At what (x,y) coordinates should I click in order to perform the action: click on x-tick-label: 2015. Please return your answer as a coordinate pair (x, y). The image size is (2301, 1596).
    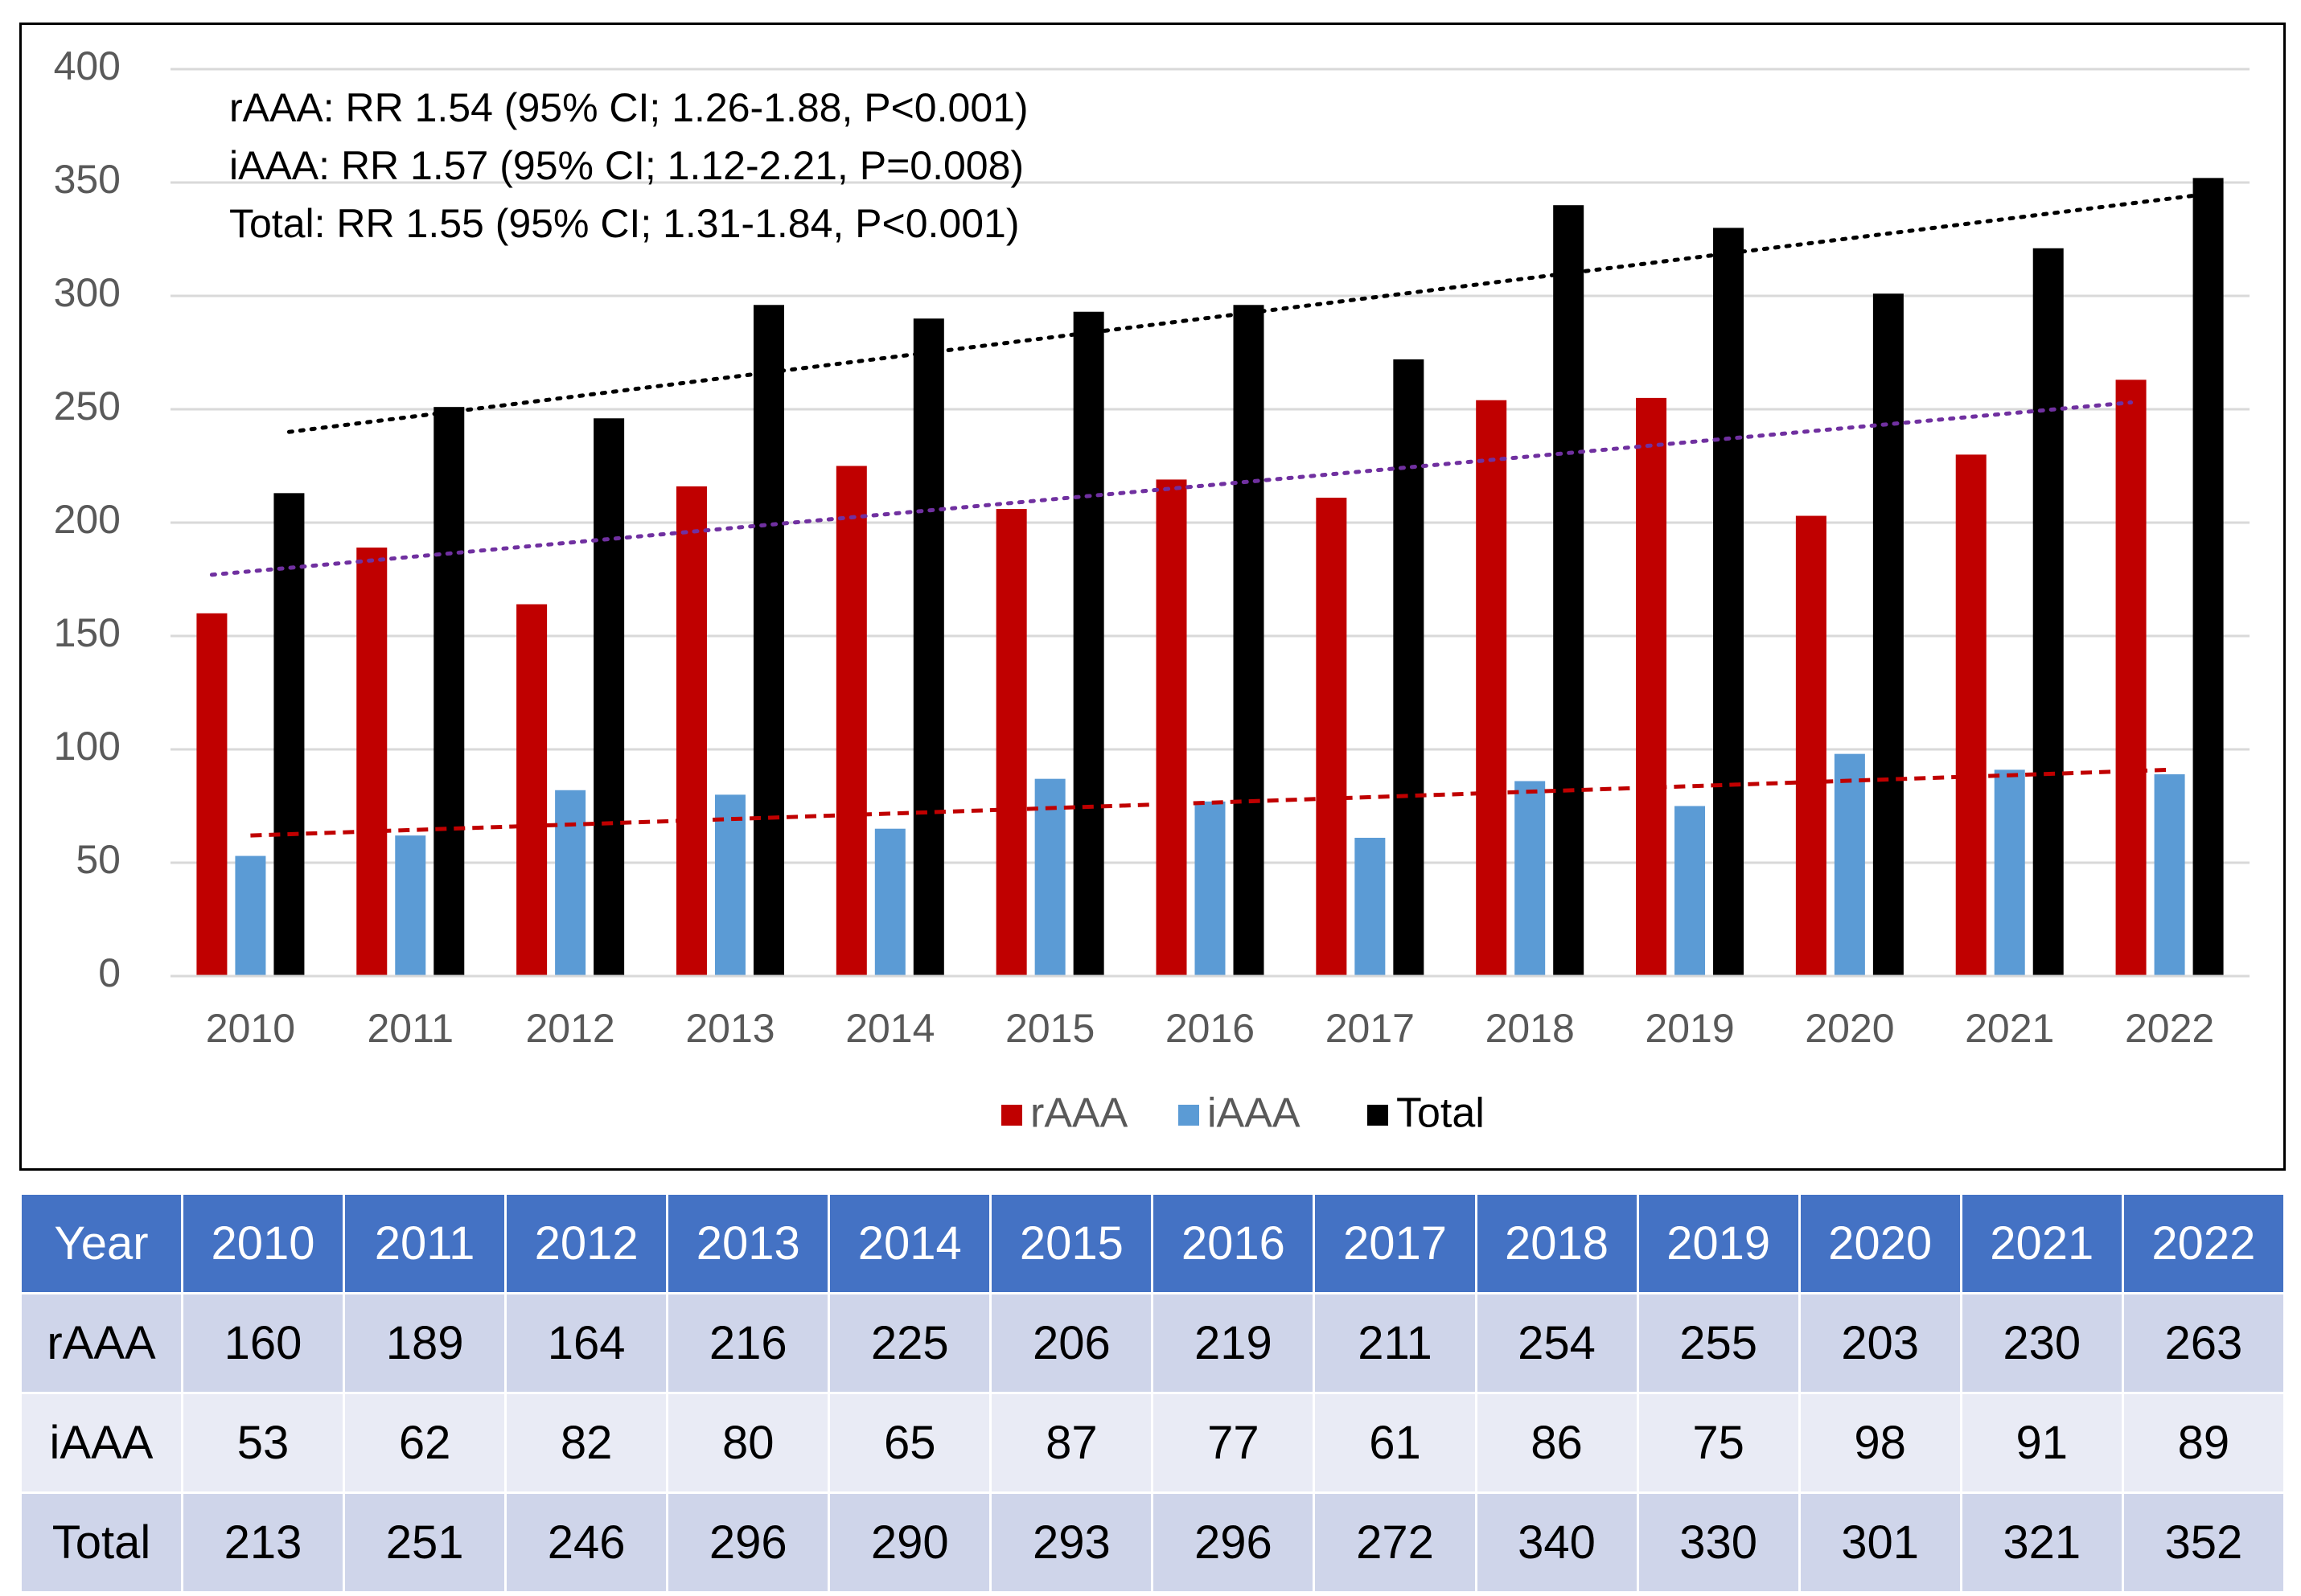
    Looking at the image, I should click on (1050, 1028).